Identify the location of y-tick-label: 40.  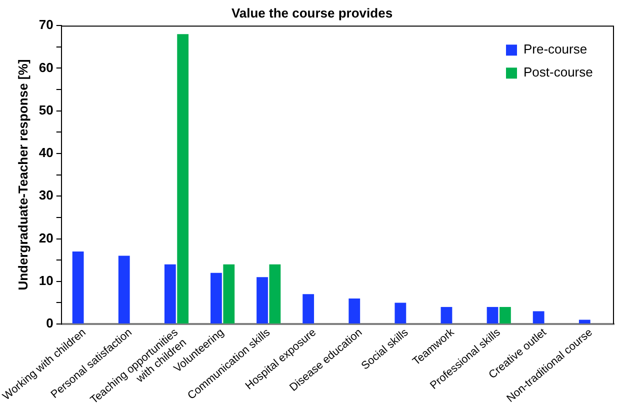
(46, 152).